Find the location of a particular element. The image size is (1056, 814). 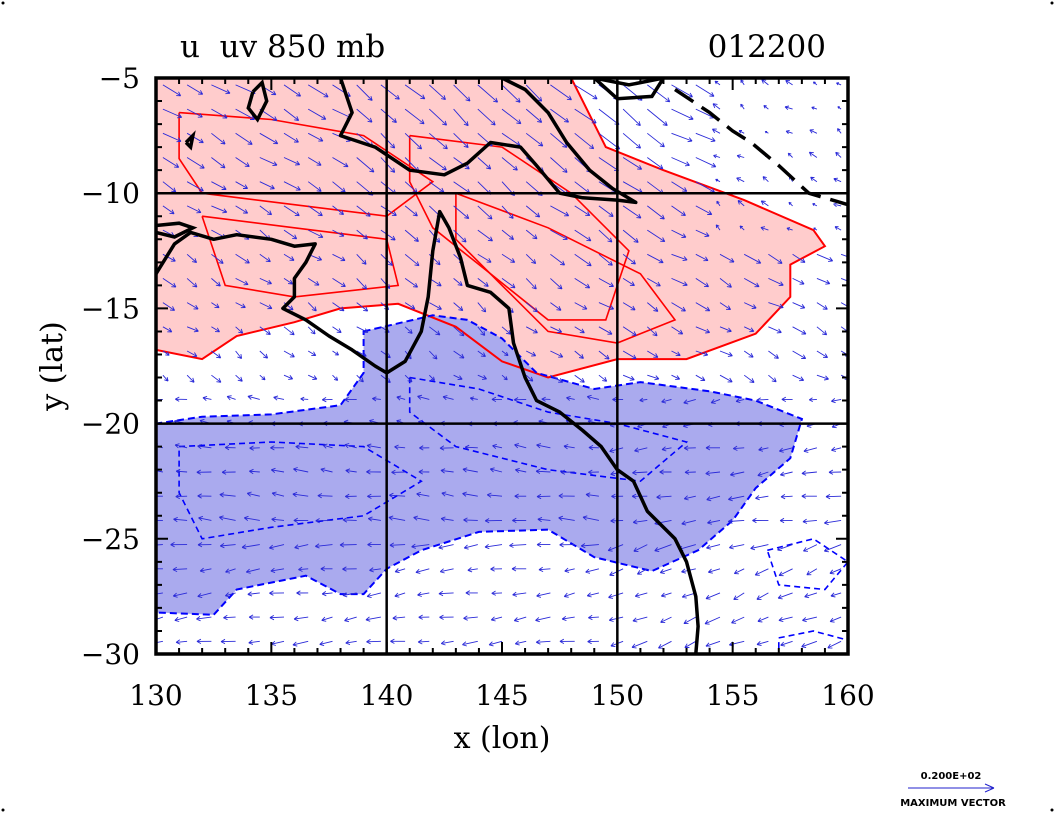

x-tick-label: 160 is located at coordinates (847, 695).